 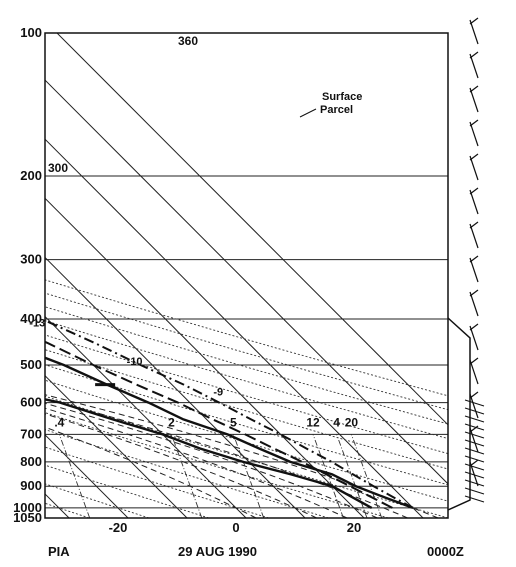 What do you see at coordinates (31, 485) in the screenshot?
I see `pressure-tick-label: 900` at bounding box center [31, 485].